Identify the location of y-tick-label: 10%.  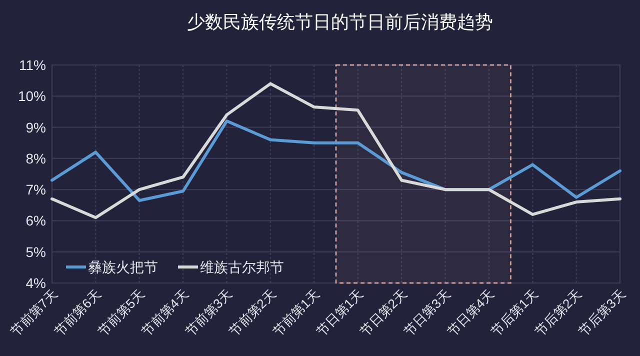
(32, 96).